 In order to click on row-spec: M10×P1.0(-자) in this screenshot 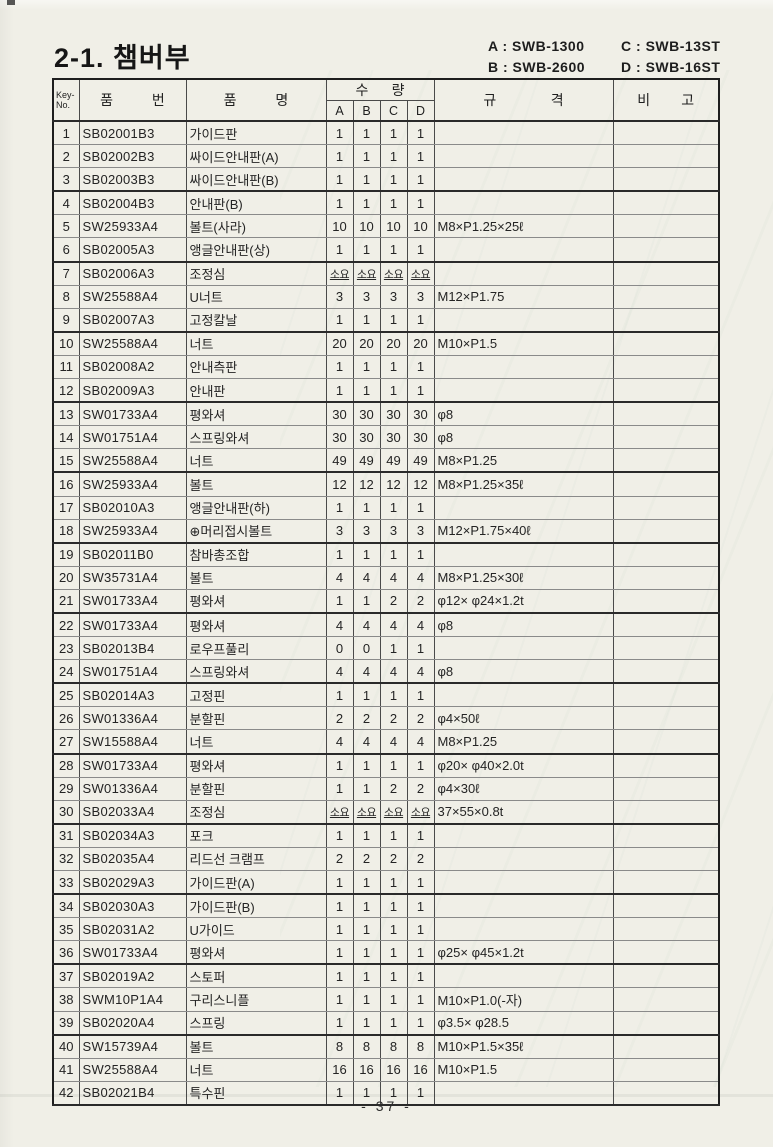, I will do `click(523, 999)`.